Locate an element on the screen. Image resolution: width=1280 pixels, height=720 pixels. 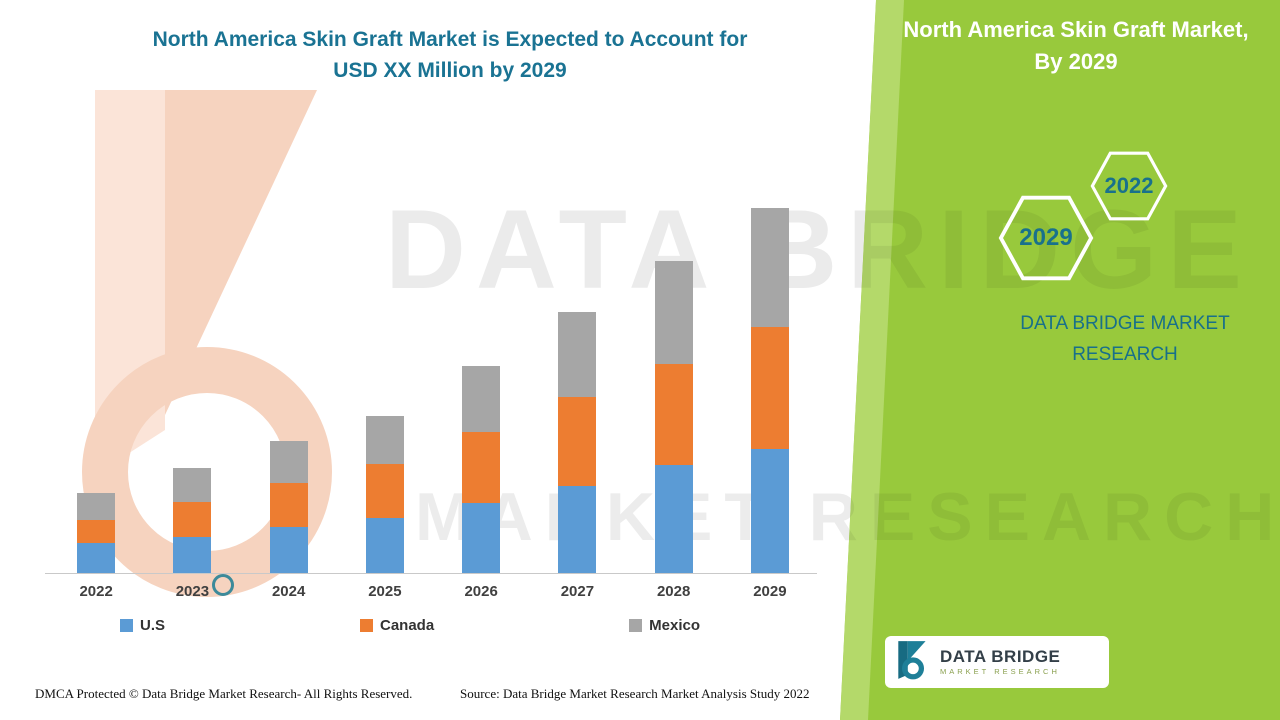
stacked-bar-2023 is located at coordinates (192, 520).